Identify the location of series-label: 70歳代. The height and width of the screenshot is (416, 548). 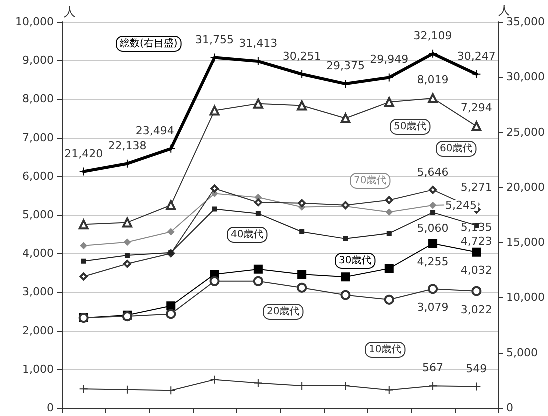
(370, 180).